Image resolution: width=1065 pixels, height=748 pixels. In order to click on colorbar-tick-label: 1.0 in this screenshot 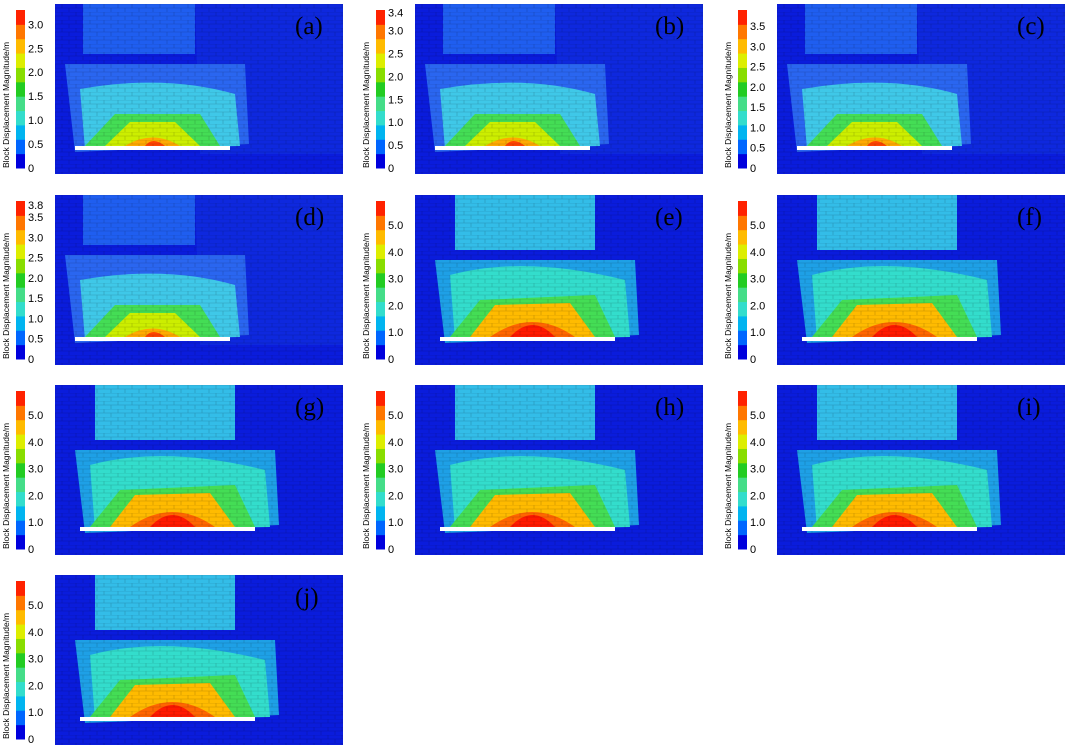, I will do `click(35, 319)`.